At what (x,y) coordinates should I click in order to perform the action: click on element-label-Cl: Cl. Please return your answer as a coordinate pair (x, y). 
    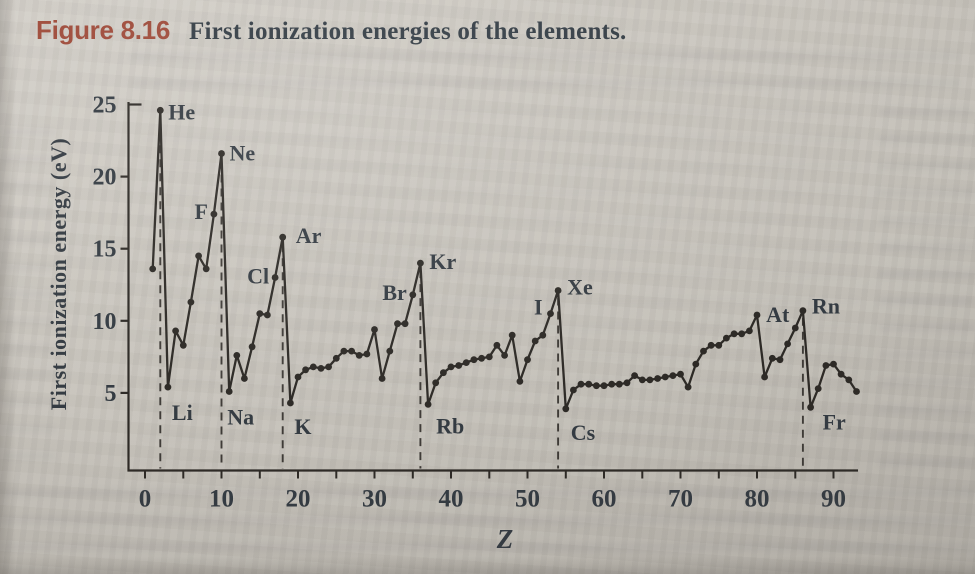
    Looking at the image, I should click on (258, 276).